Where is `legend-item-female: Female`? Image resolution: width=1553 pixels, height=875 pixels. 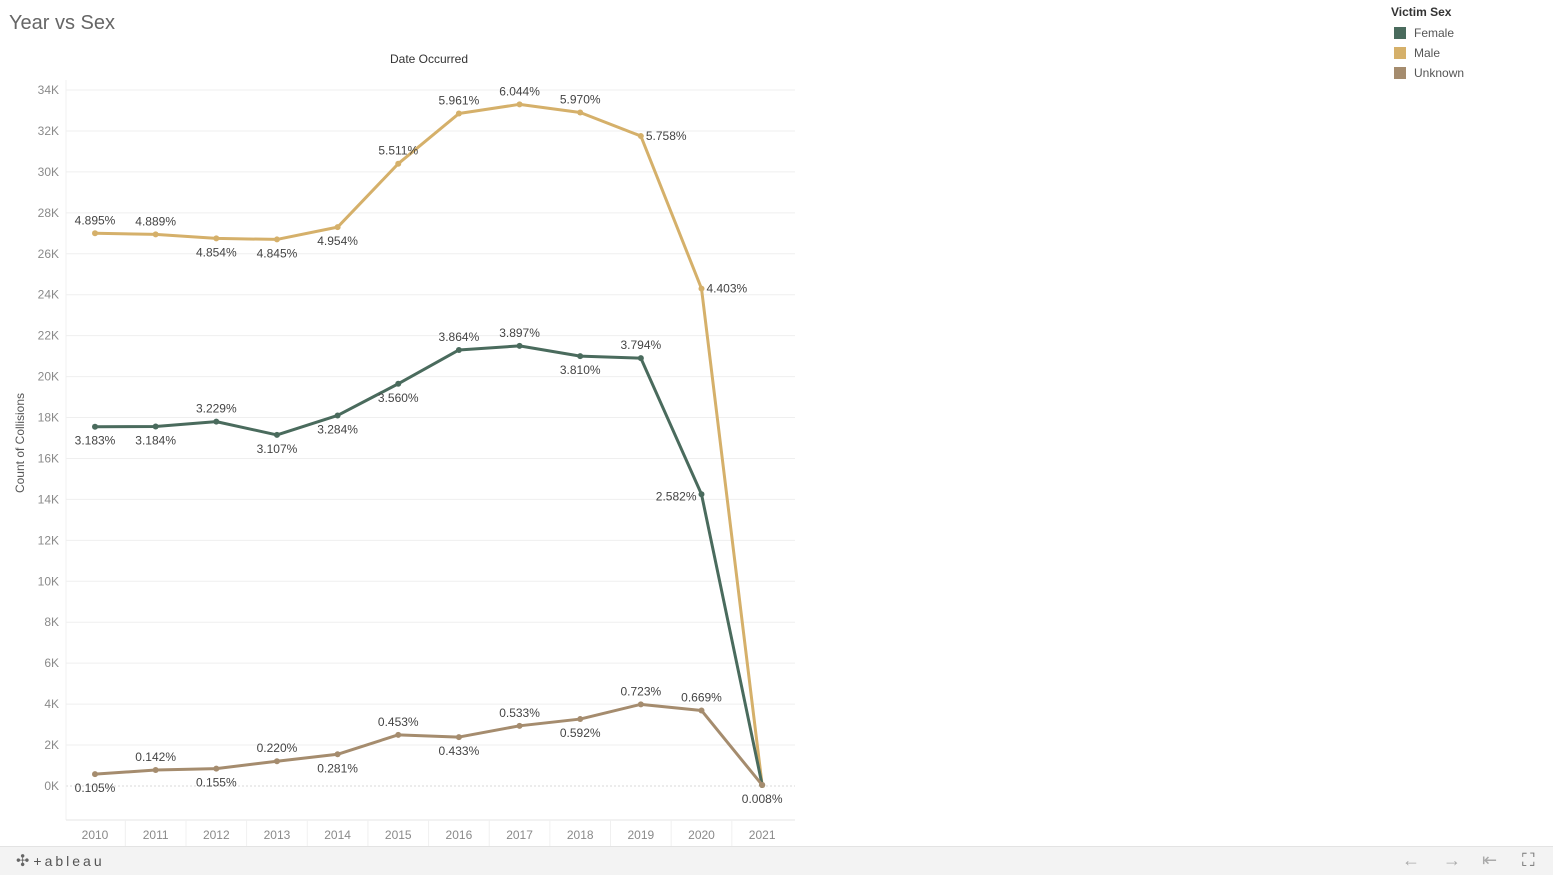
legend-item-female: Female is located at coordinates (1427, 33).